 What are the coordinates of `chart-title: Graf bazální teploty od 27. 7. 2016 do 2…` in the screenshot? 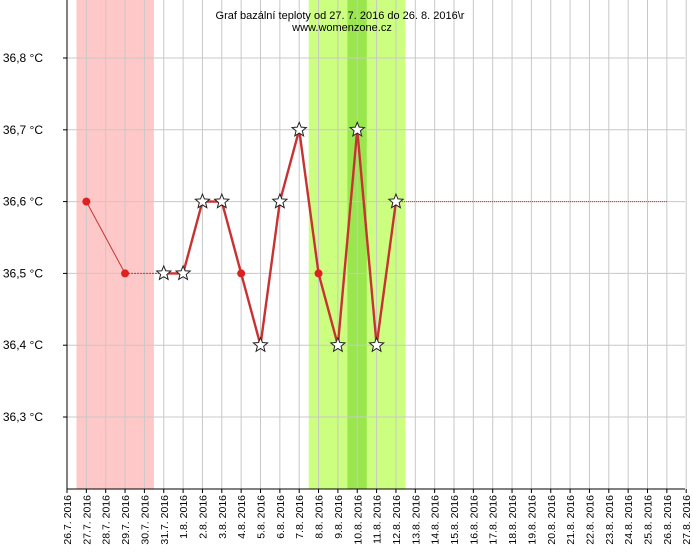 It's located at (340, 16).